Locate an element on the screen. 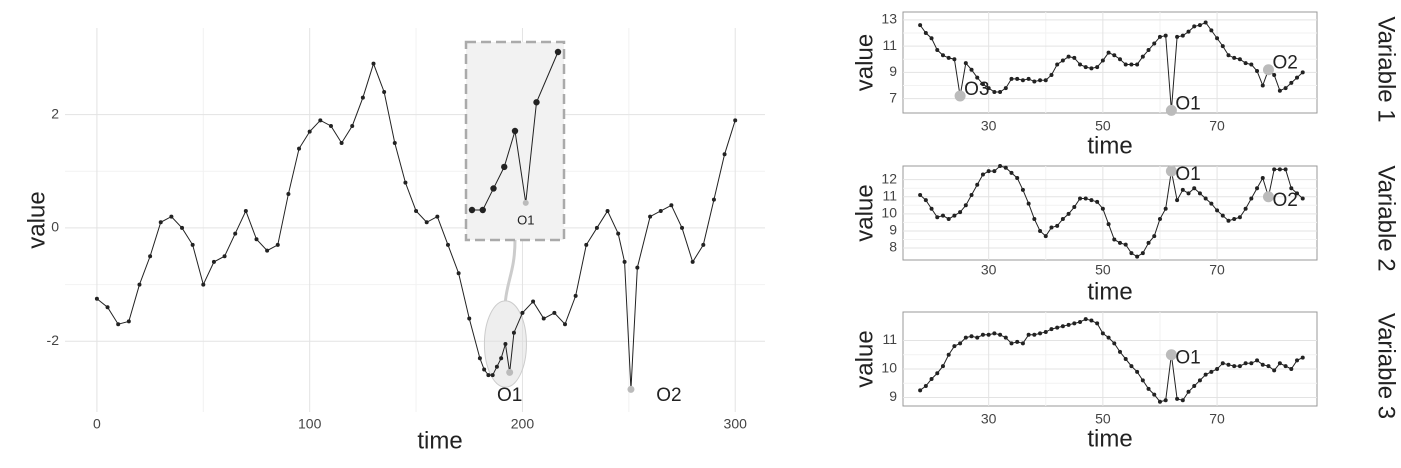  y-tick-label: 11 is located at coordinates (889, 195).